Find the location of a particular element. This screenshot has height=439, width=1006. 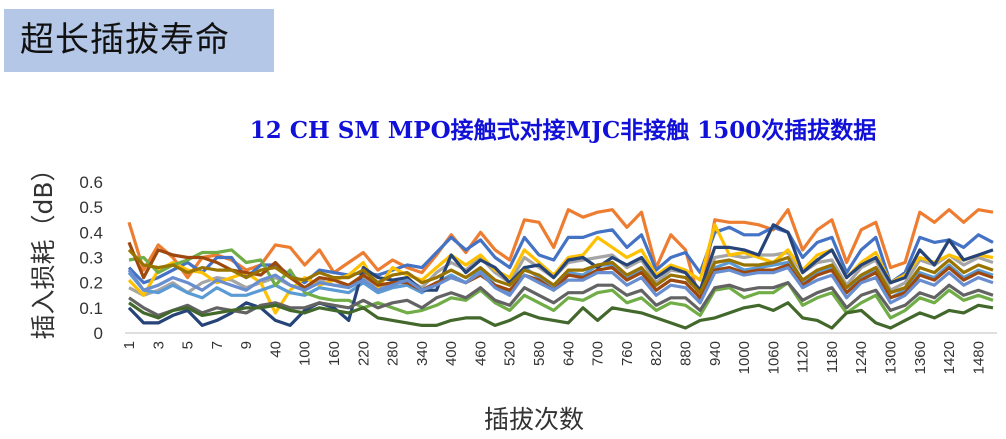

y-tick-label: 0.3 is located at coordinates (91, 258).